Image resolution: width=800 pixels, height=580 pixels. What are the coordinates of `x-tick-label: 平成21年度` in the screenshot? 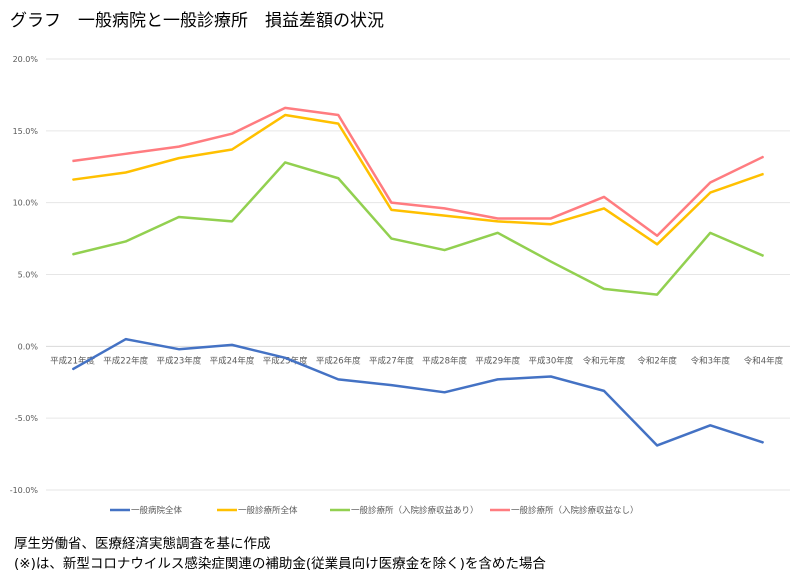 It's located at (72, 360).